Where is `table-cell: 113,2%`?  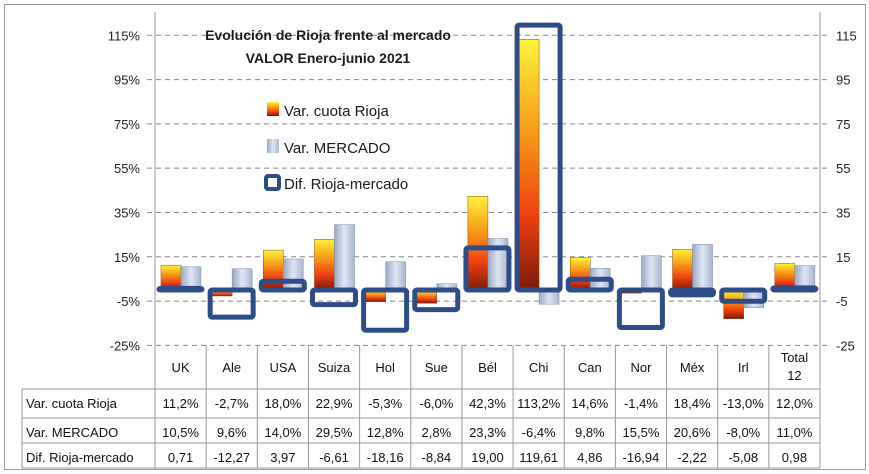 table-cell: 113,2% is located at coordinates (539, 403).